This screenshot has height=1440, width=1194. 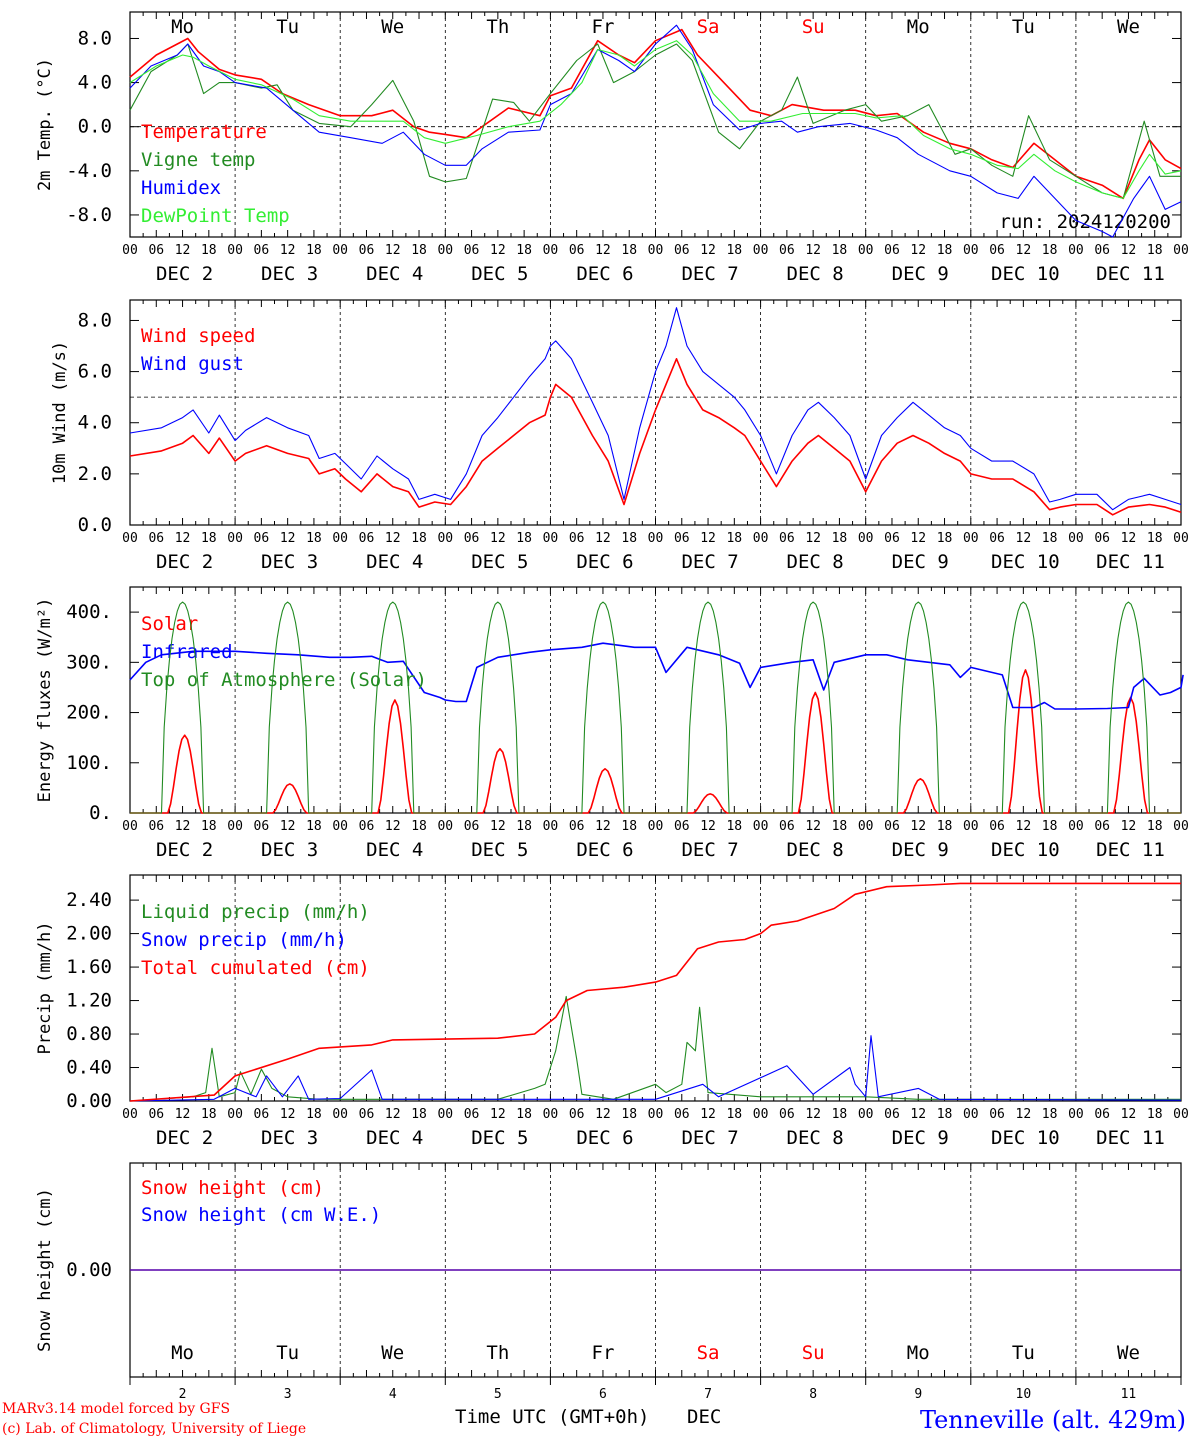 I want to click on day-number-label: 3, so click(x=288, y=1394).